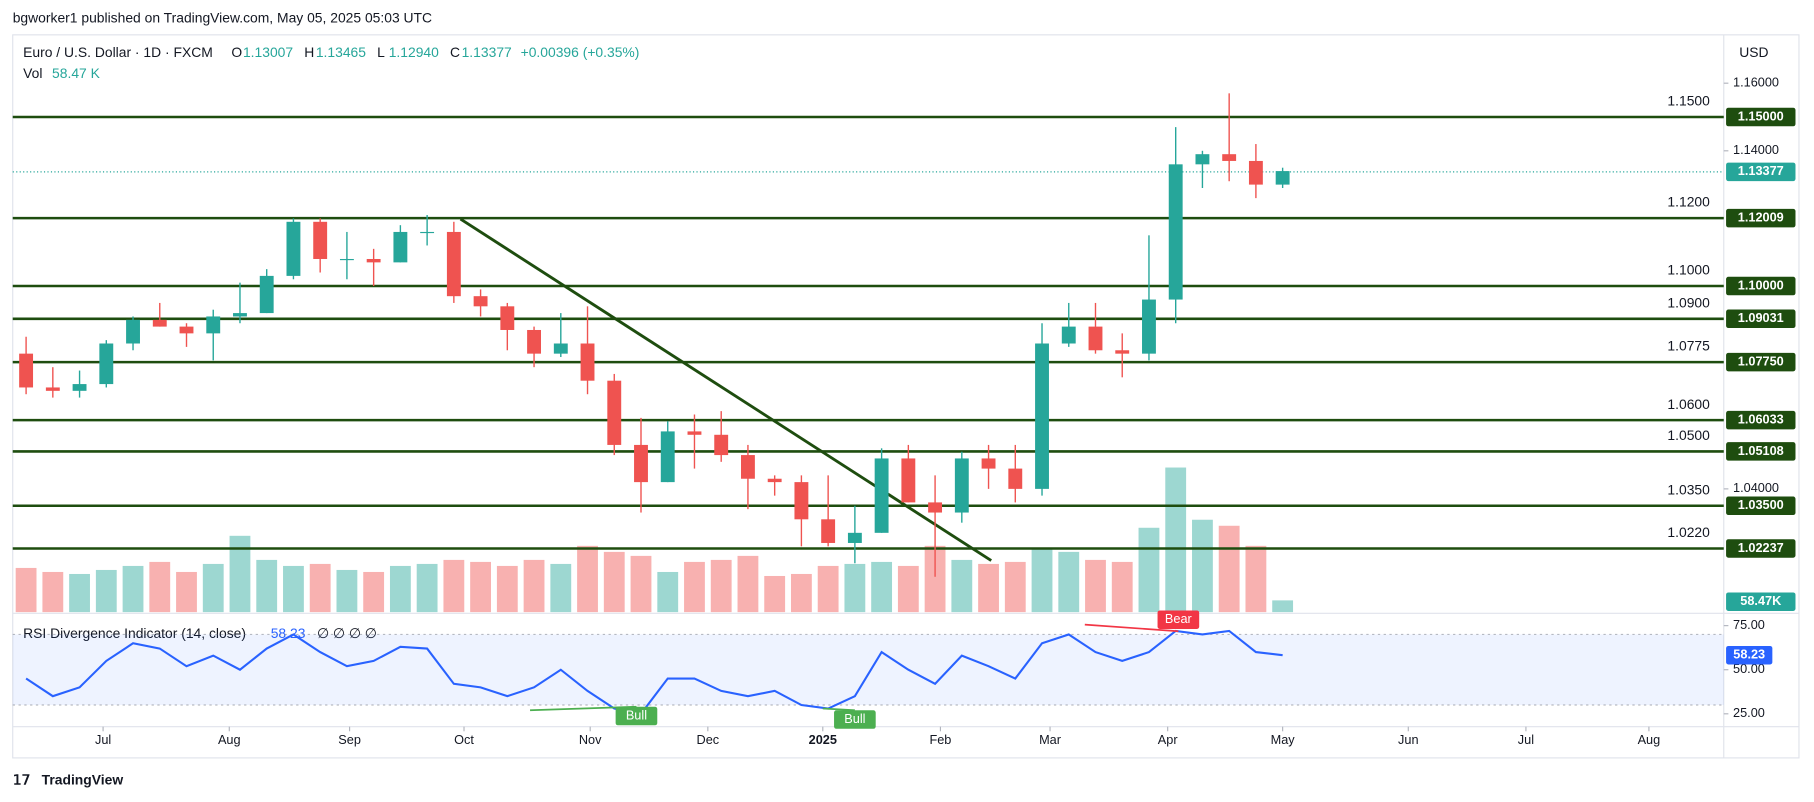 This screenshot has width=1814, height=802. What do you see at coordinates (1749, 668) in the screenshot?
I see `rsi-tick-label: 50.00` at bounding box center [1749, 668].